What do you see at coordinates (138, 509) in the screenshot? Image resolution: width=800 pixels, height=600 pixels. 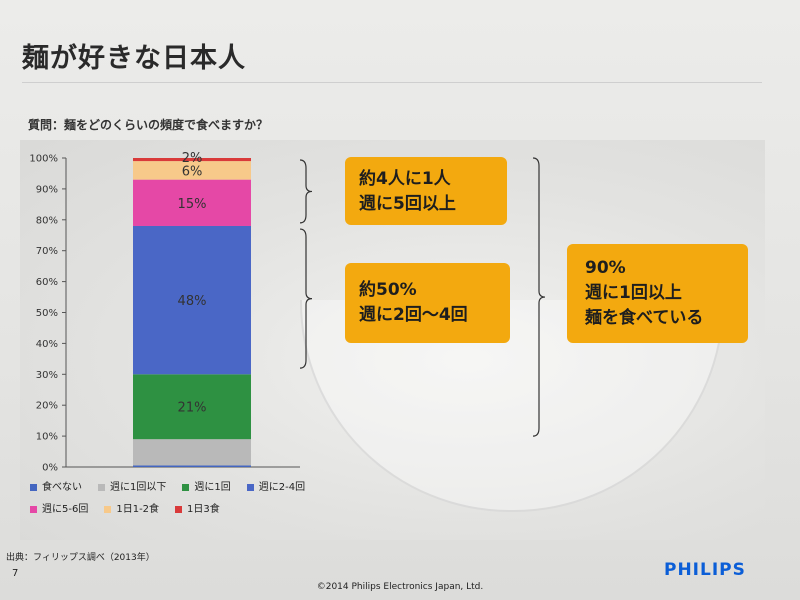 I see `legend-label: 1日1-2食` at bounding box center [138, 509].